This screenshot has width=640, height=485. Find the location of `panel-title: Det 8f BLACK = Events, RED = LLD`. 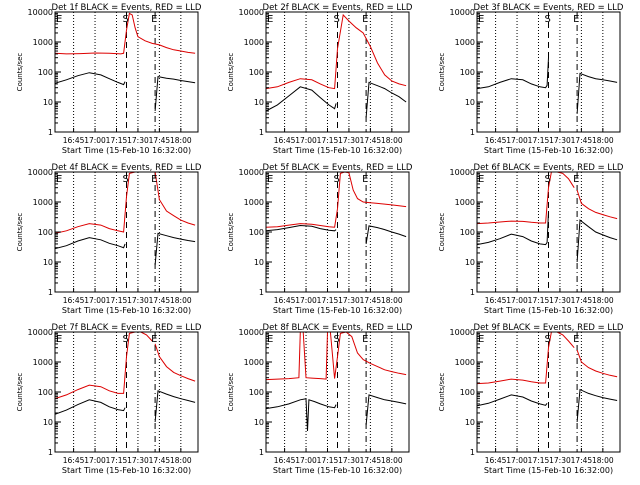

panel-title: Det 8f BLACK = Events, RED = LLD is located at coordinates (338, 328).